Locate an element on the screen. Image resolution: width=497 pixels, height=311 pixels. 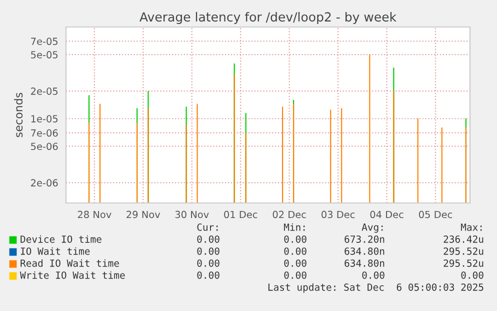
y-tick-label: 7e-06 is located at coordinates (44, 133).